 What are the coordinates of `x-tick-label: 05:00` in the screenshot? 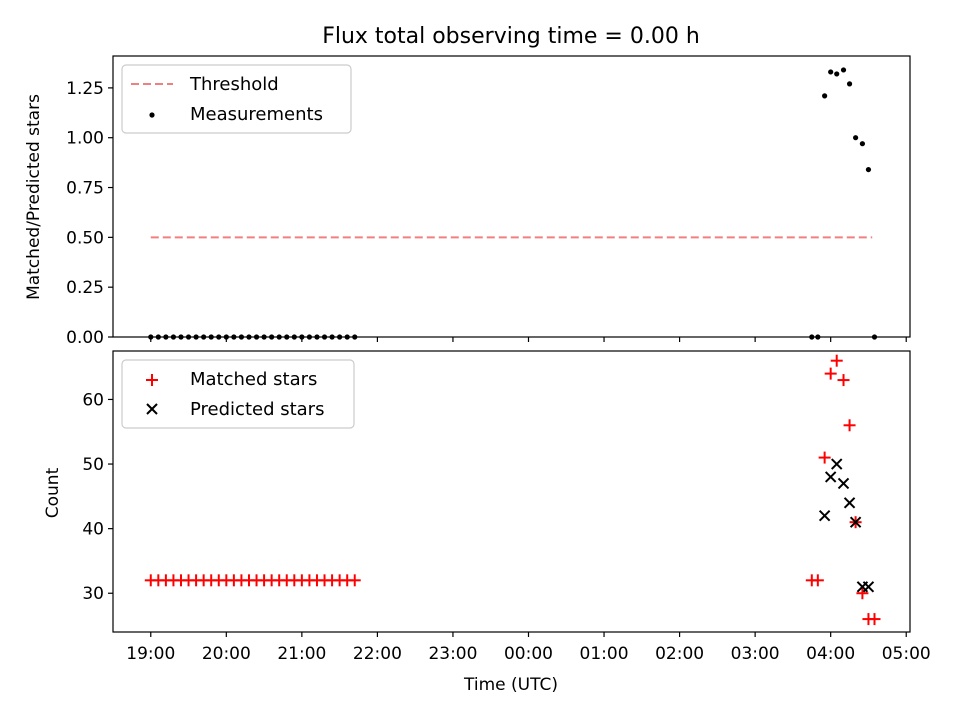 It's located at (906, 654).